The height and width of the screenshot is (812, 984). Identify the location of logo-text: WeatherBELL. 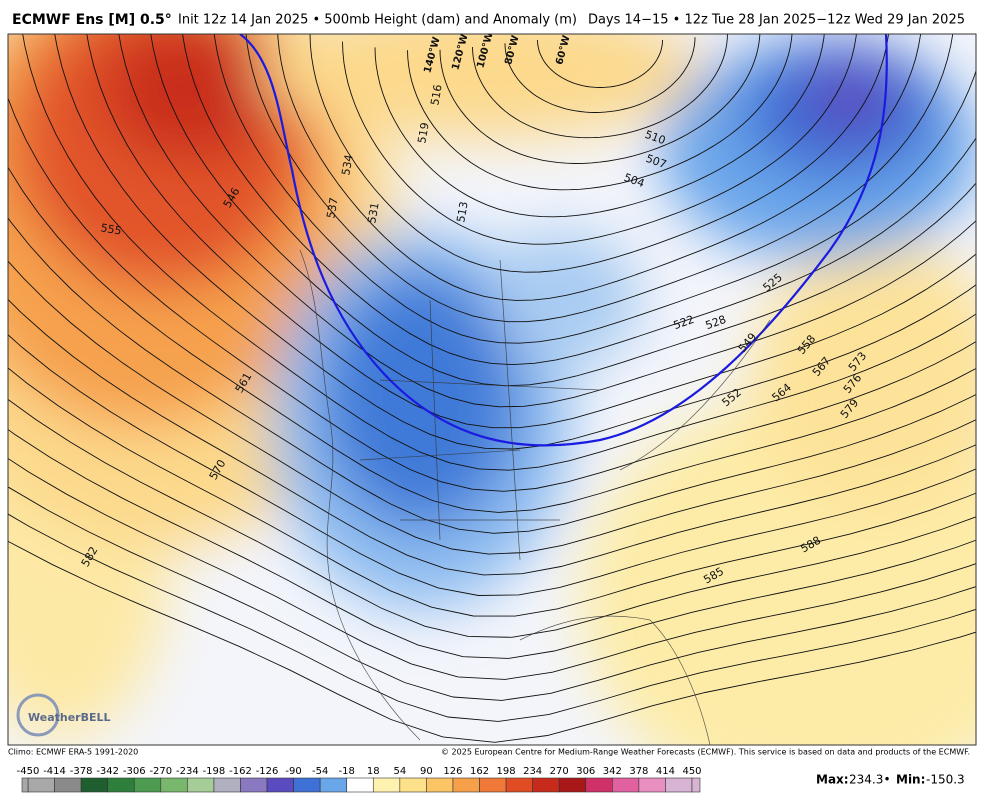
(69, 717).